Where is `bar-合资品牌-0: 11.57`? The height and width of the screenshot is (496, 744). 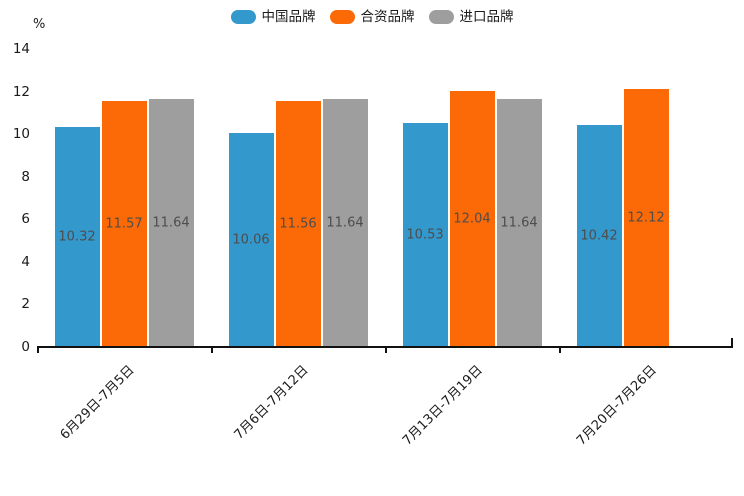
bar-合资品牌-0: 11.57 is located at coordinates (124, 223).